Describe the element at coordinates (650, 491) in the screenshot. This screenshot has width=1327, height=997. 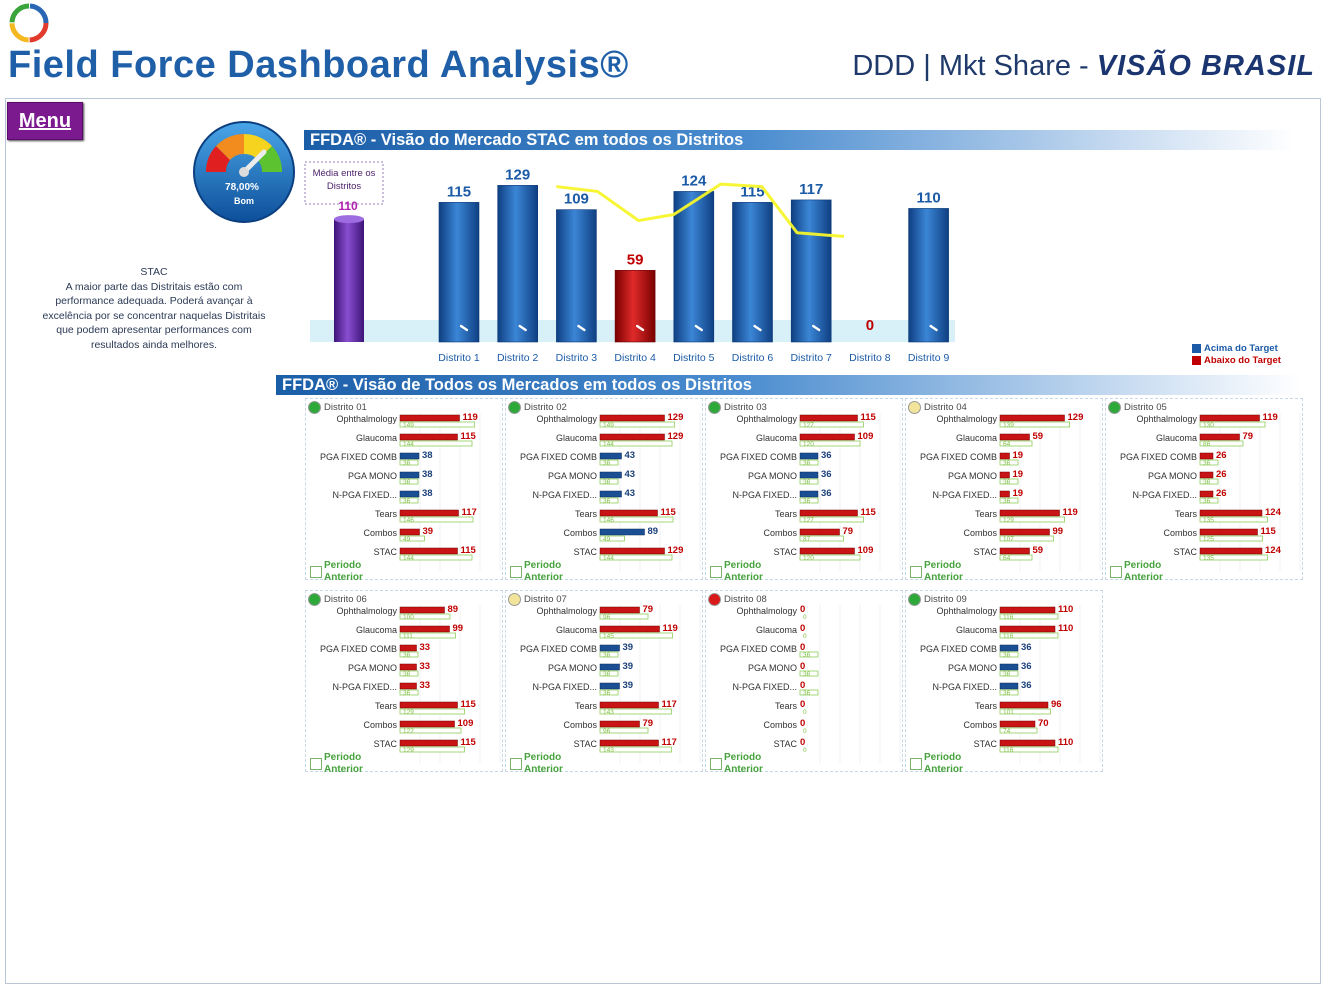
I see `district-panel-chart: 129 149 129 144 43 36 43 36 43 36 115 146 89 49 129 144` at that location.